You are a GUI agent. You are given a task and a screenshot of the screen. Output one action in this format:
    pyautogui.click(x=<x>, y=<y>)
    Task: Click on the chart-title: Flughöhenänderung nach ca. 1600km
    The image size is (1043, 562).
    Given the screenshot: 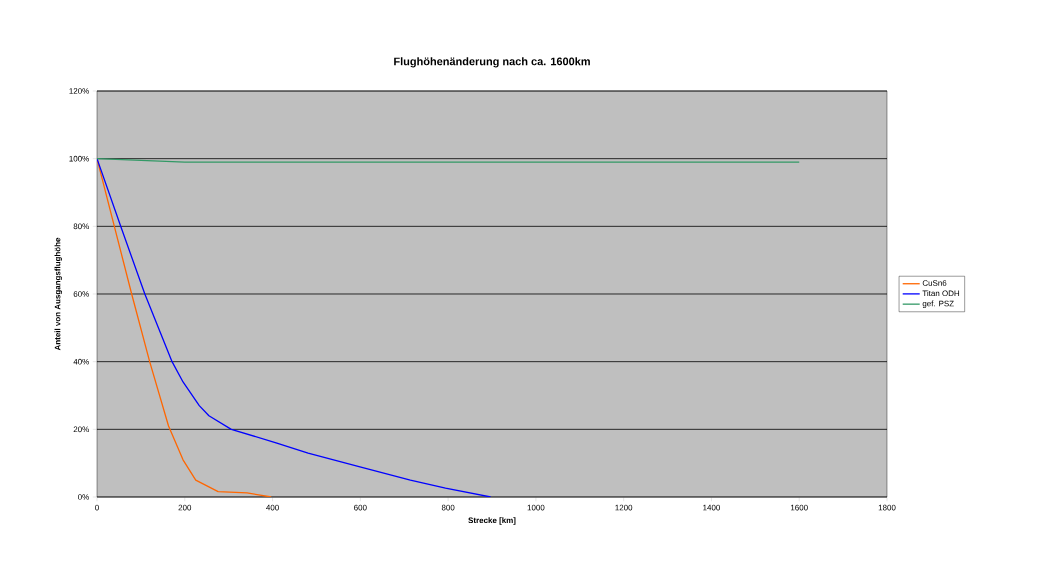 What is the action you would take?
    pyautogui.click(x=492, y=62)
    